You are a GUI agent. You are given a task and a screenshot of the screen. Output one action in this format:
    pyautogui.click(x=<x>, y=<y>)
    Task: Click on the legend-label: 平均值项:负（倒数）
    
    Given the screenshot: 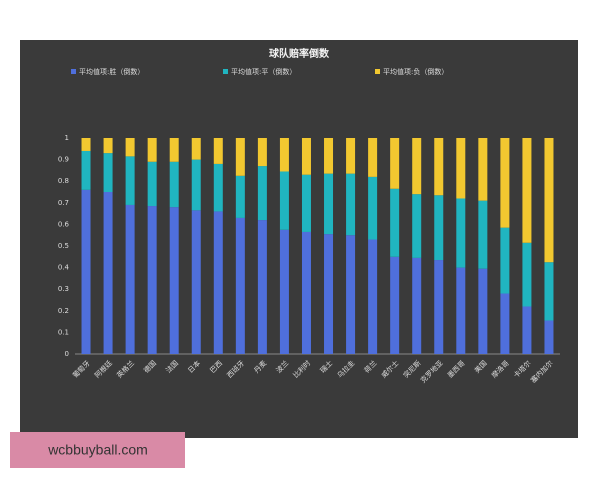 What is the action you would take?
    pyautogui.click(x=415, y=71)
    